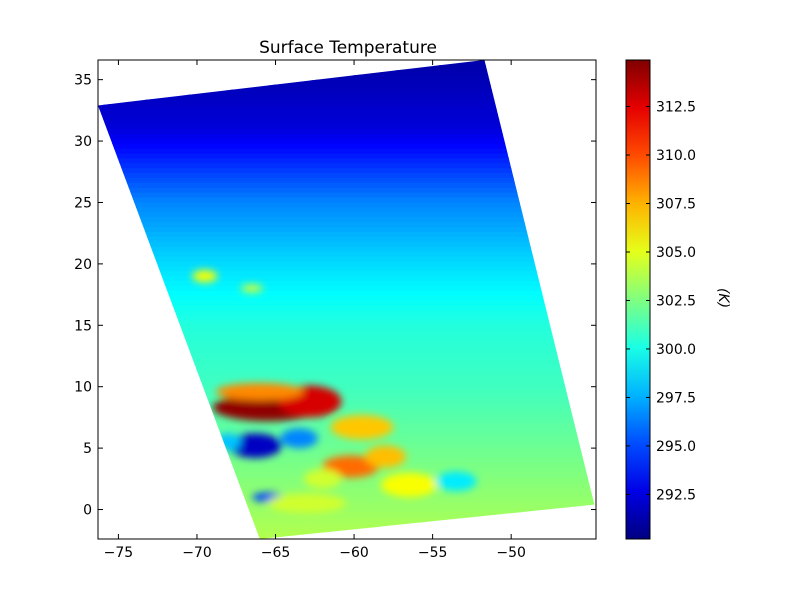 This screenshot has height=600, width=800. Describe the element at coordinates (676, 398) in the screenshot. I see `colorbar-tick-label: 297.5` at that location.